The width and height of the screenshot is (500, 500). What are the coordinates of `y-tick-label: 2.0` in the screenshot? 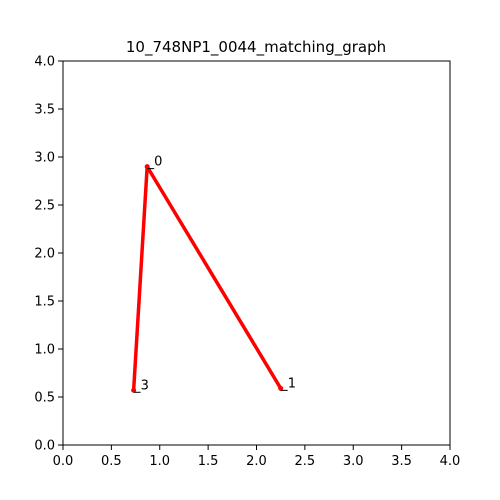 It's located at (44, 254).